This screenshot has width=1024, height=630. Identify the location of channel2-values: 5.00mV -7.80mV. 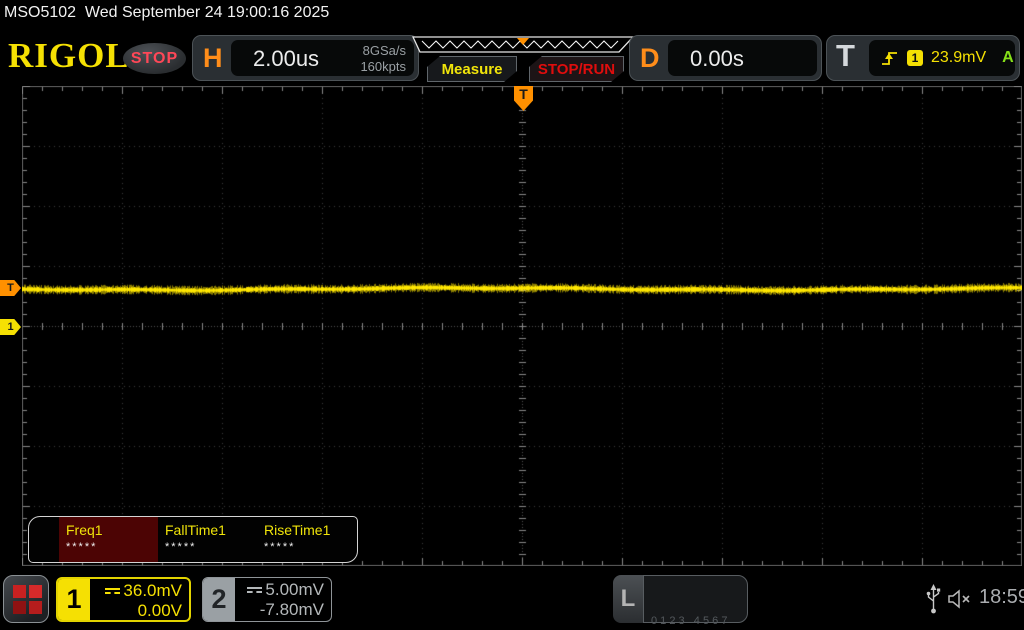
(283, 599).